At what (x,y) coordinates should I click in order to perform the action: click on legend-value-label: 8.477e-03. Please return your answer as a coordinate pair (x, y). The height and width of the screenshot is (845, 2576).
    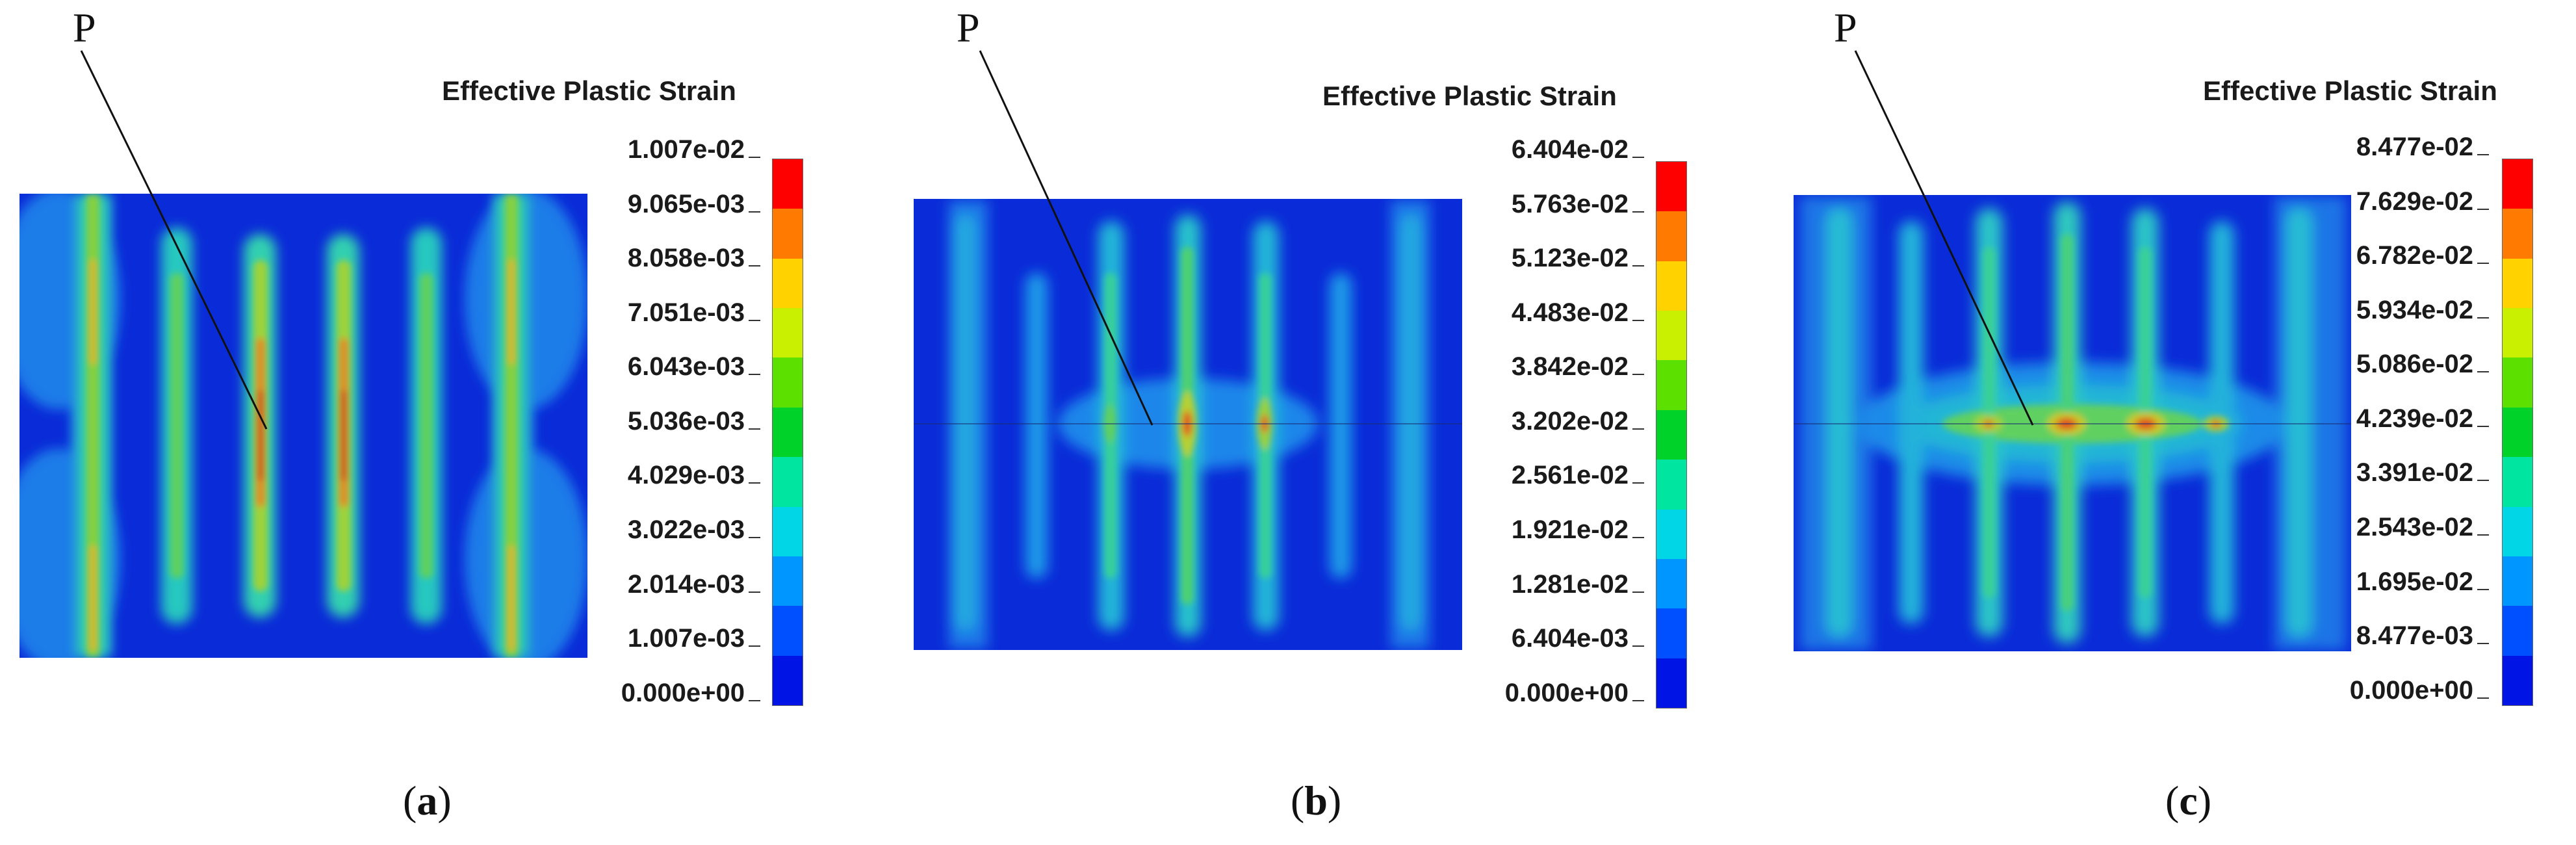
    Looking at the image, I should click on (2392, 636).